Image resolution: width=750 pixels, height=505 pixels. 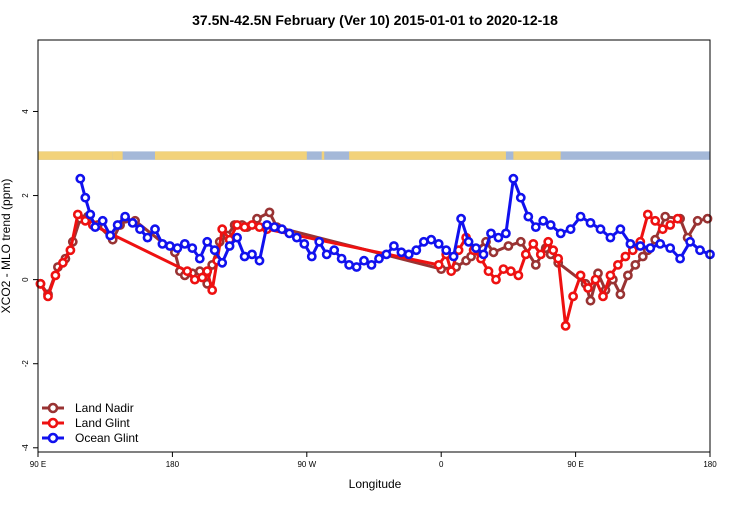 I want to click on x-tick-label-1: 180, so click(x=173, y=464).